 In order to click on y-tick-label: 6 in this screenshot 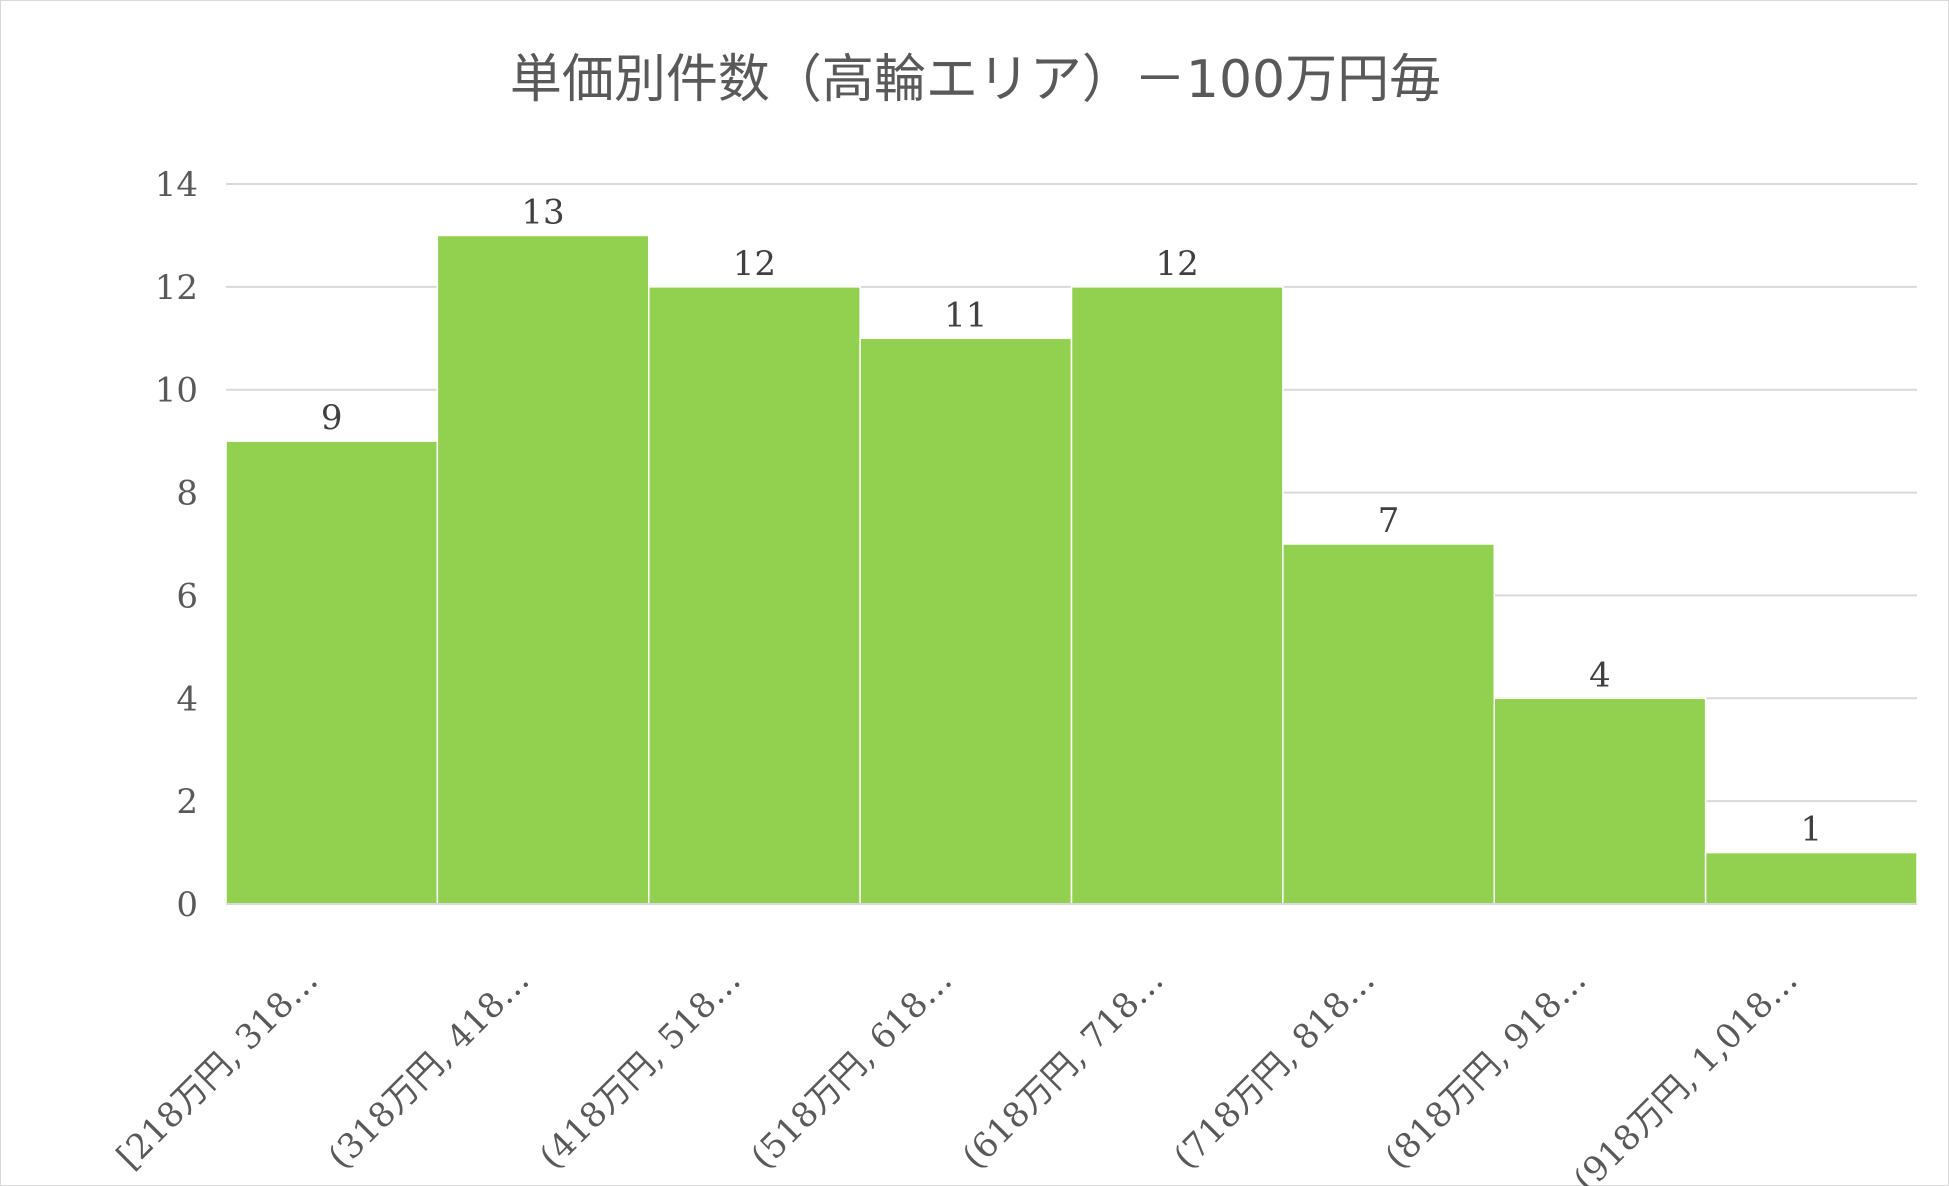, I will do `click(187, 596)`.